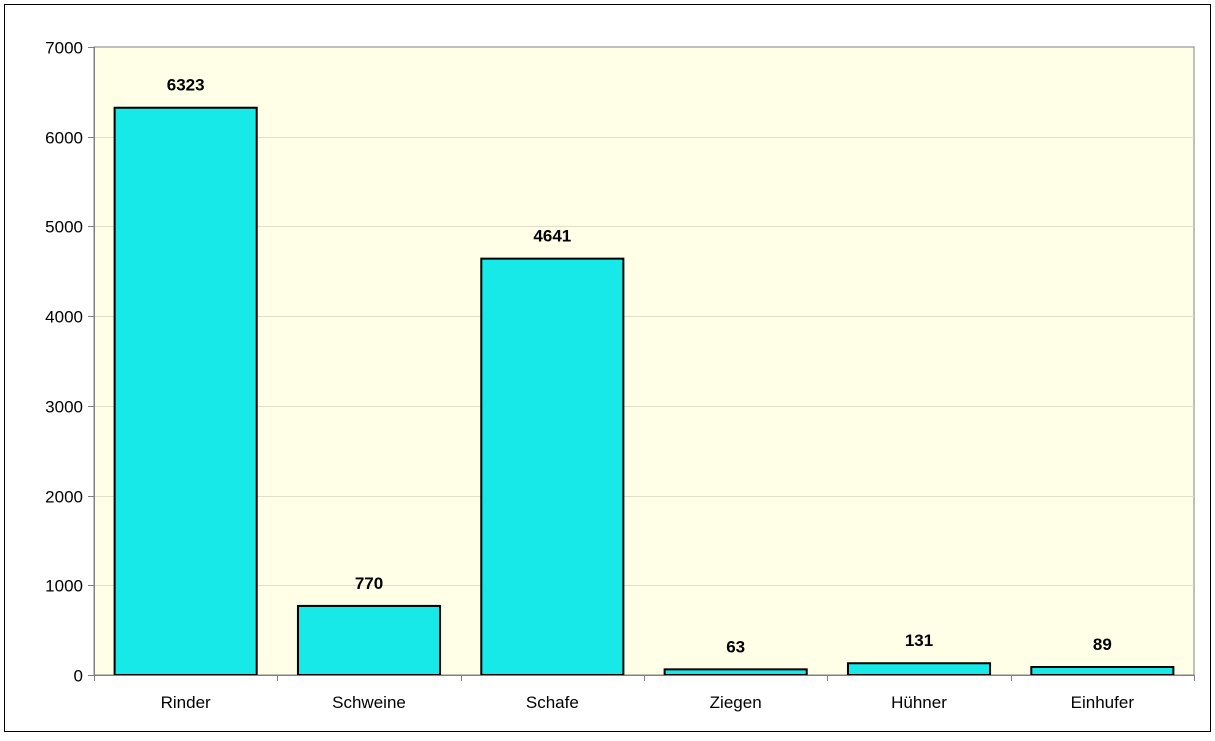  What do you see at coordinates (1103, 702) in the screenshot?
I see `x-tick-label-einhufer: Einhufer` at bounding box center [1103, 702].